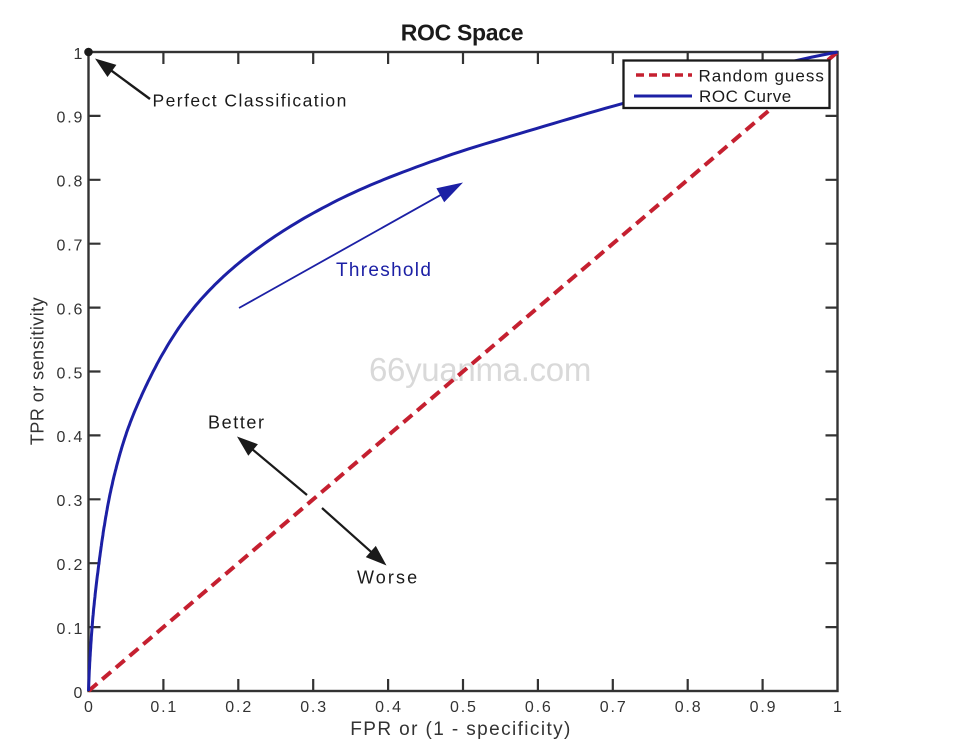 This screenshot has width=961, height=748. I want to click on svg-text: Perfect Classification, so click(250, 101).